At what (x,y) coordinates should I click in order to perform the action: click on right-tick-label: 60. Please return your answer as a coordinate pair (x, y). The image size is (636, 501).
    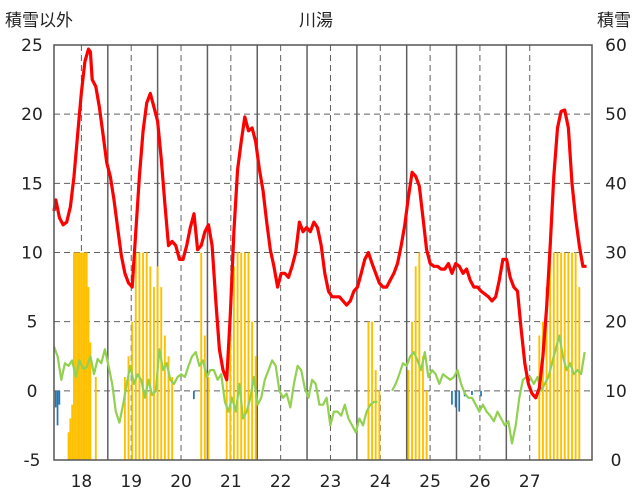
    Looking at the image, I should click on (616, 46).